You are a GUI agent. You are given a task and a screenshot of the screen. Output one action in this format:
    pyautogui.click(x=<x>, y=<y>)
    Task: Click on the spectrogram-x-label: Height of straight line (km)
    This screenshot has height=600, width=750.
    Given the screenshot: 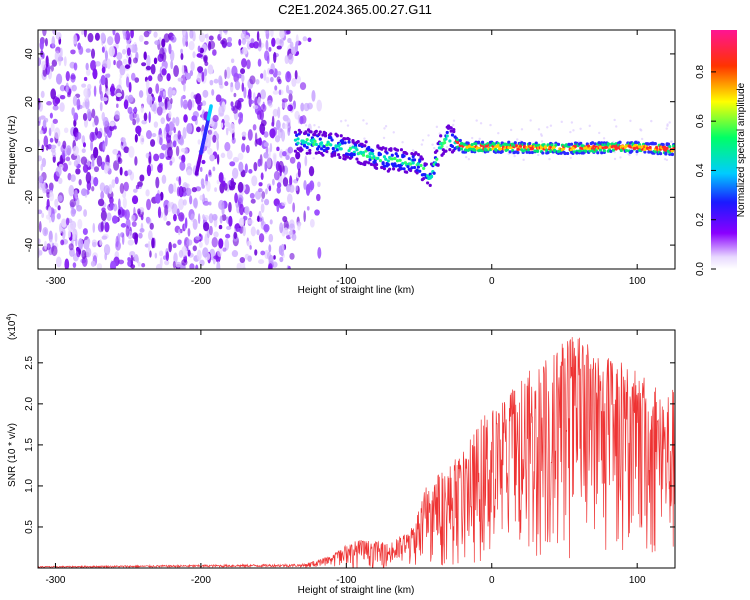 What is the action you would take?
    pyautogui.click(x=356, y=290)
    